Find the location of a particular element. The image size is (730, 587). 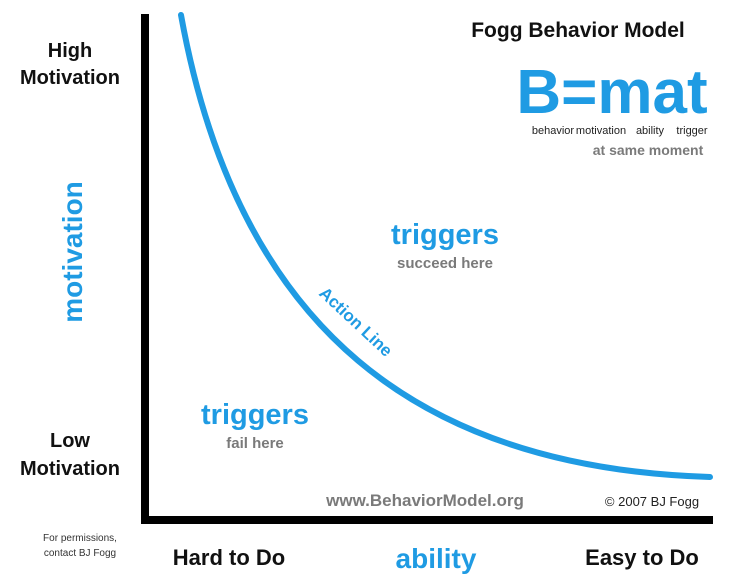

x-low-label: Hard to Do is located at coordinates (229, 557).